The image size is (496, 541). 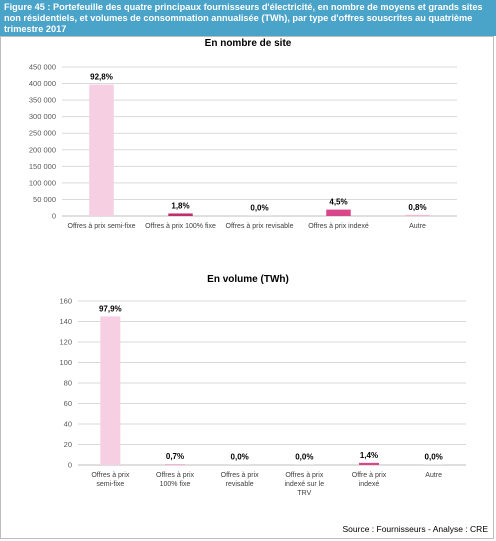 What do you see at coordinates (369, 480) in the screenshot?
I see `category-label: Offre à prix indexé` at bounding box center [369, 480].